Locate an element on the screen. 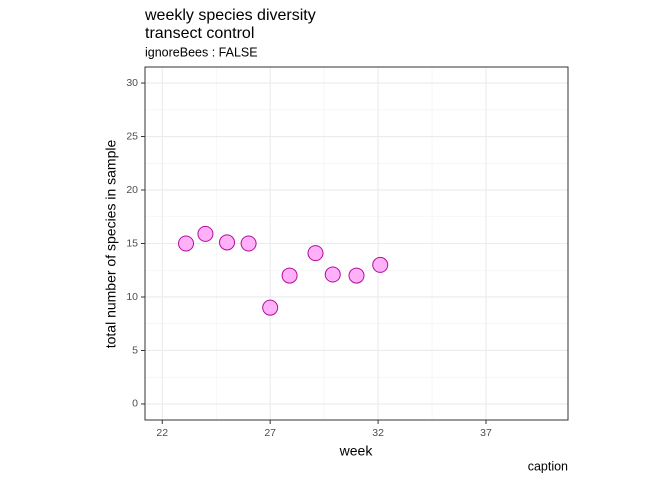 Image resolution: width=672 pixels, height=480 pixels. x-tick-label: 27 is located at coordinates (270, 433).